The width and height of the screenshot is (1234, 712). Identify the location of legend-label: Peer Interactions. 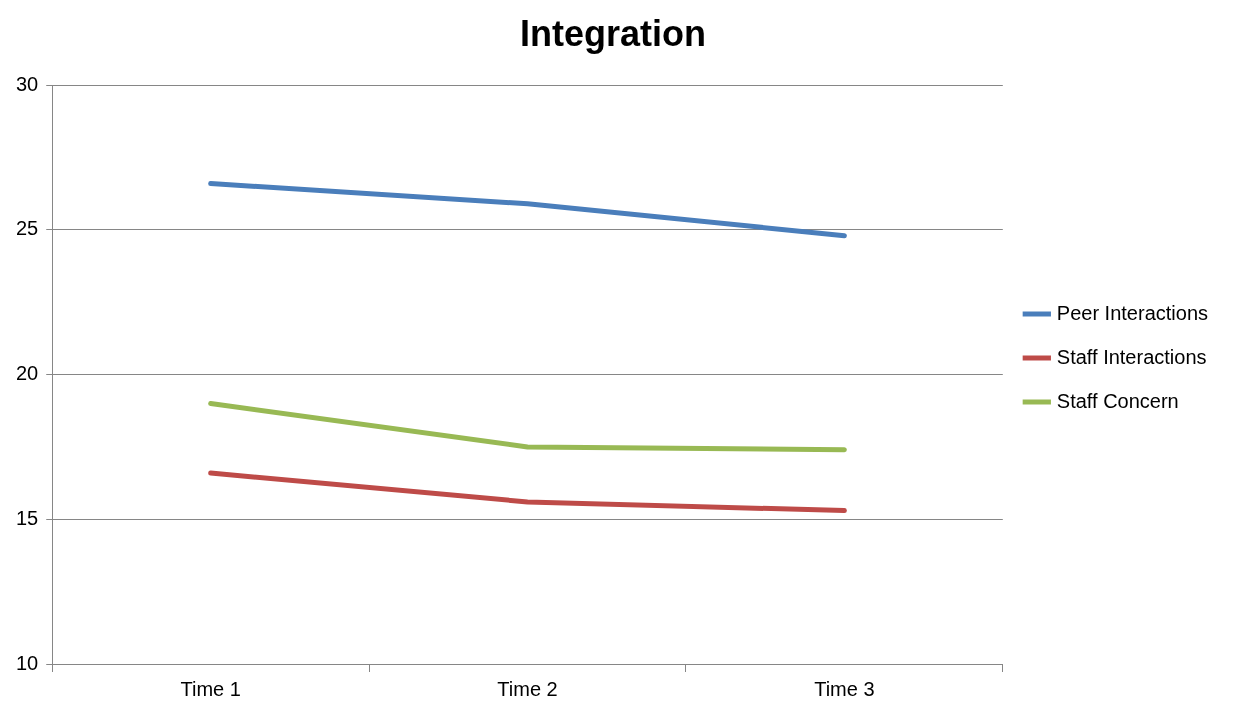
(1132, 312).